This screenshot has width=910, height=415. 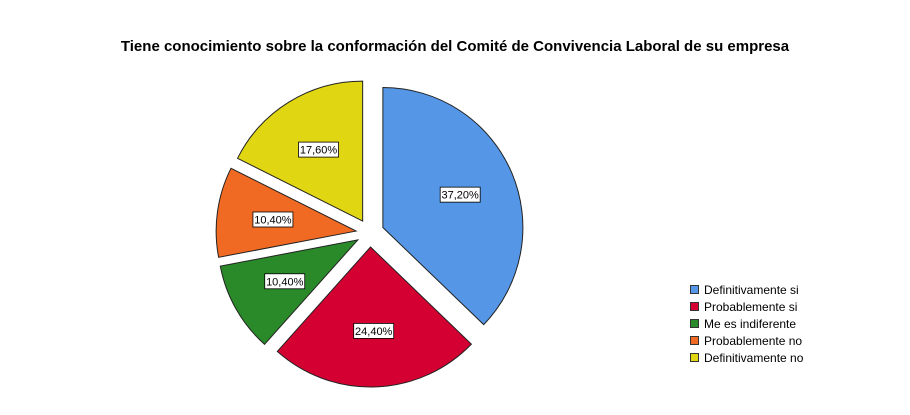 I want to click on pie-slice-me-es-indiferente, so click(x=289, y=292).